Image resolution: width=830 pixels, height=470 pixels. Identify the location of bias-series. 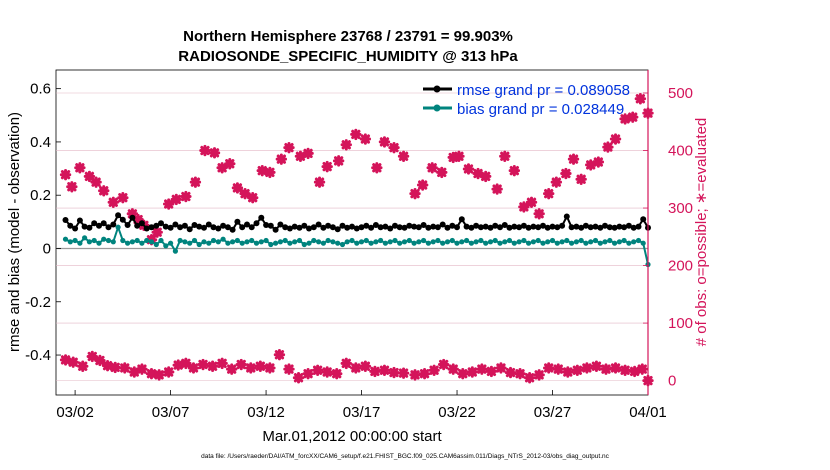
(356, 246).